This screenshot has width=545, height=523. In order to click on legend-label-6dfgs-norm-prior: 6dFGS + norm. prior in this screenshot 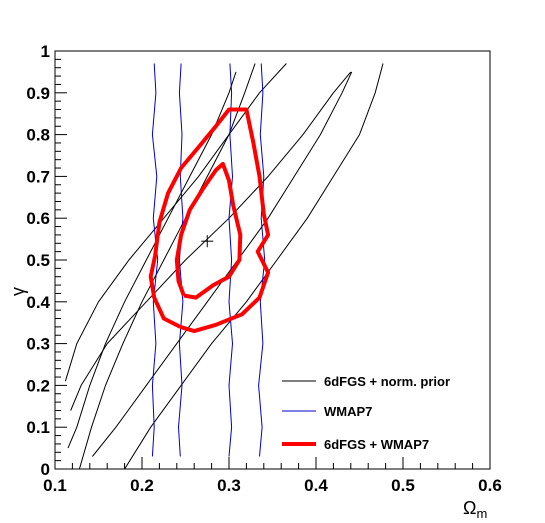, I will do `click(387, 381)`.